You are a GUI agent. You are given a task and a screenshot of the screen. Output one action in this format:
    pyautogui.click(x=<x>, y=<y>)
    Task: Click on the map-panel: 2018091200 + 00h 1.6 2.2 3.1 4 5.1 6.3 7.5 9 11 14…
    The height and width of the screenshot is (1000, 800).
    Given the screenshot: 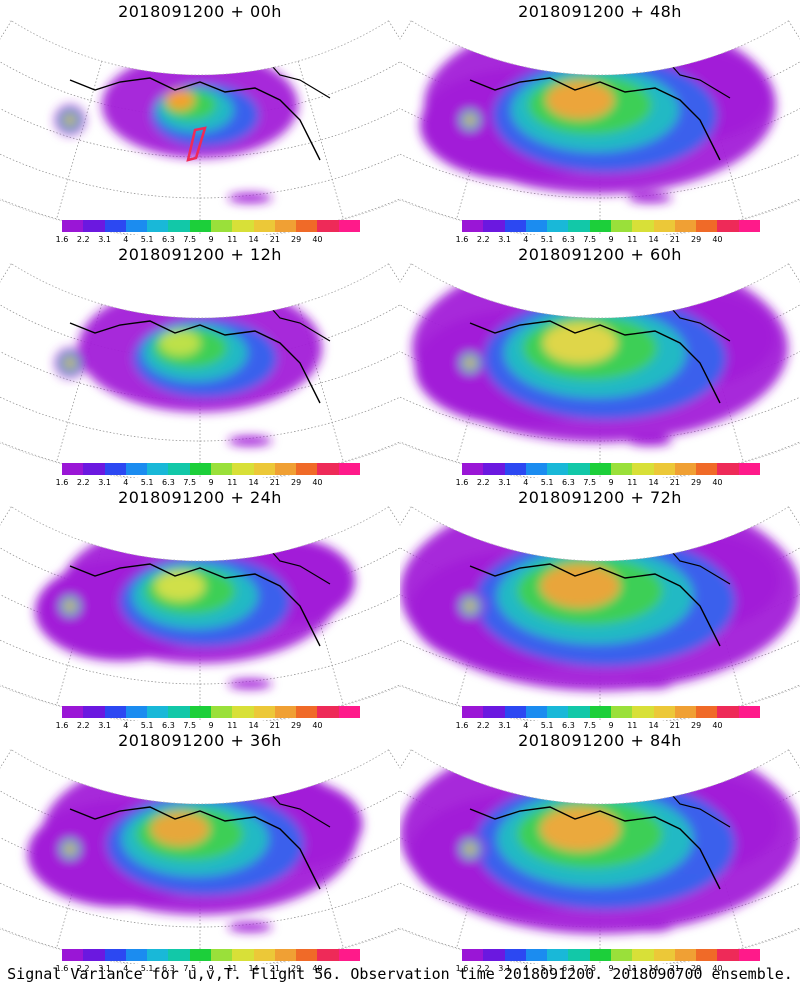 What is the action you would take?
    pyautogui.click(x=200, y=122)
    